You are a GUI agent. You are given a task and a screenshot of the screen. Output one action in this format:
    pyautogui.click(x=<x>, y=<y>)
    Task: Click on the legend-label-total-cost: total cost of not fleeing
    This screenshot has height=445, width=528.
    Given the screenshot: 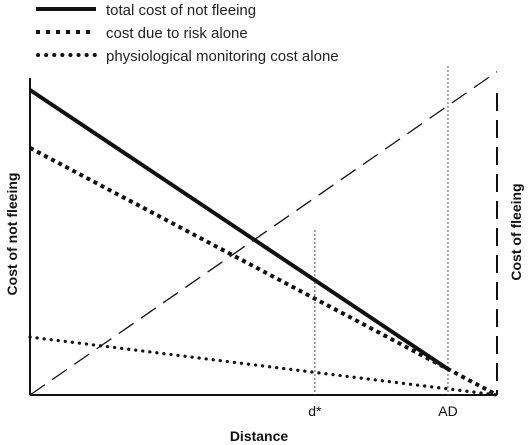 What is the action you would take?
    pyautogui.click(x=181, y=10)
    